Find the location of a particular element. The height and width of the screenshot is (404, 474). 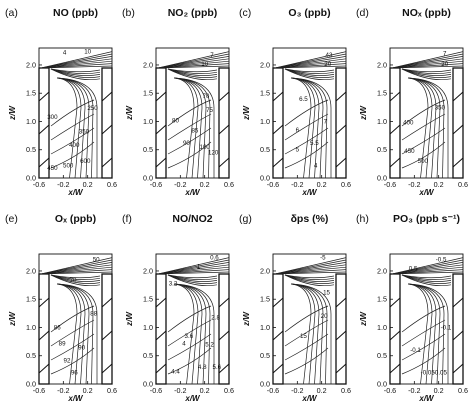

contour-label: -0.5 is located at coordinates (441, 260).